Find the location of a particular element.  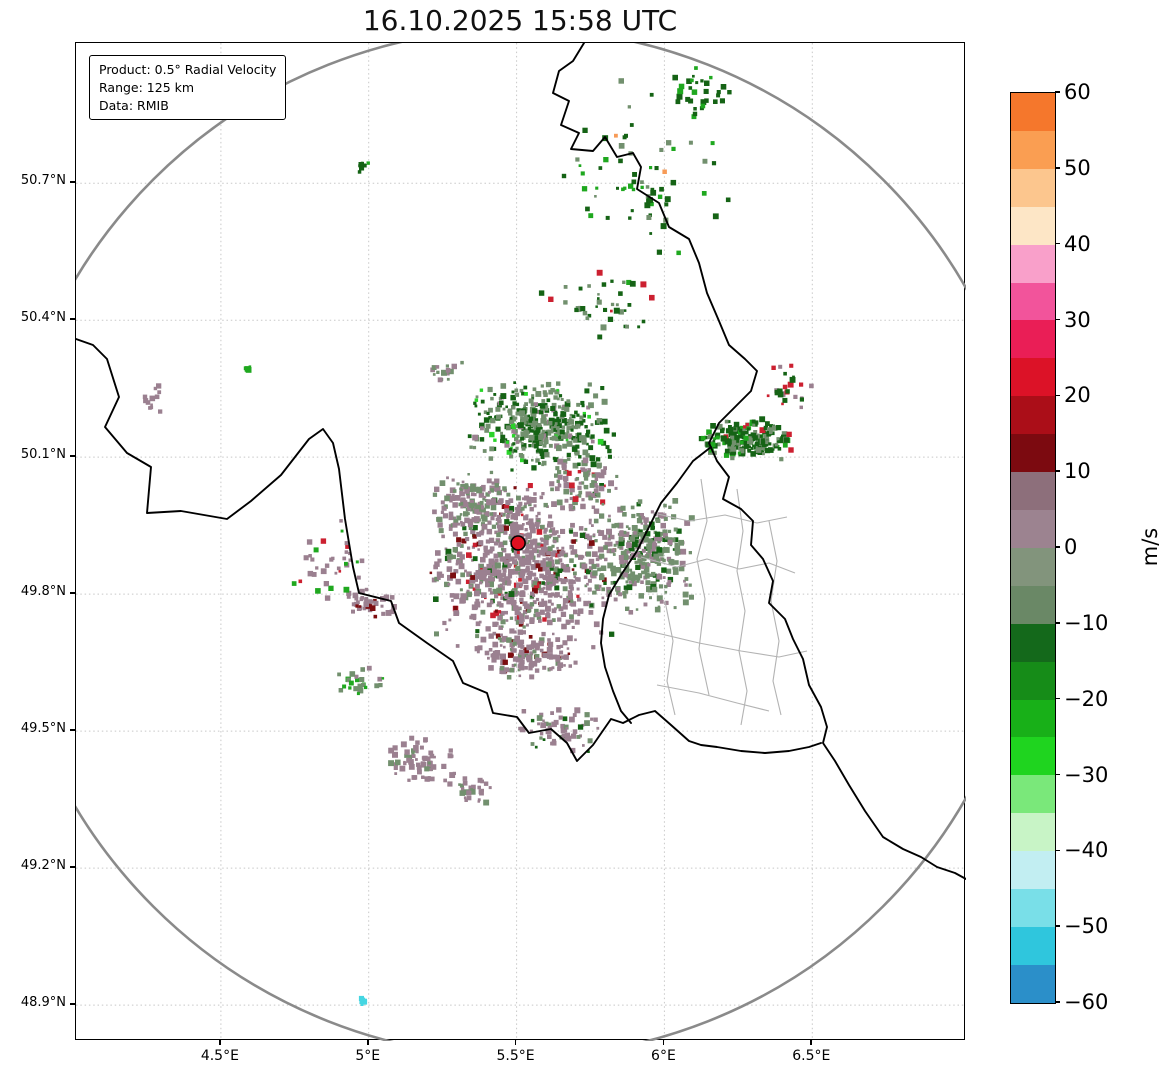

colorbar is located at coordinates (1033, 548).